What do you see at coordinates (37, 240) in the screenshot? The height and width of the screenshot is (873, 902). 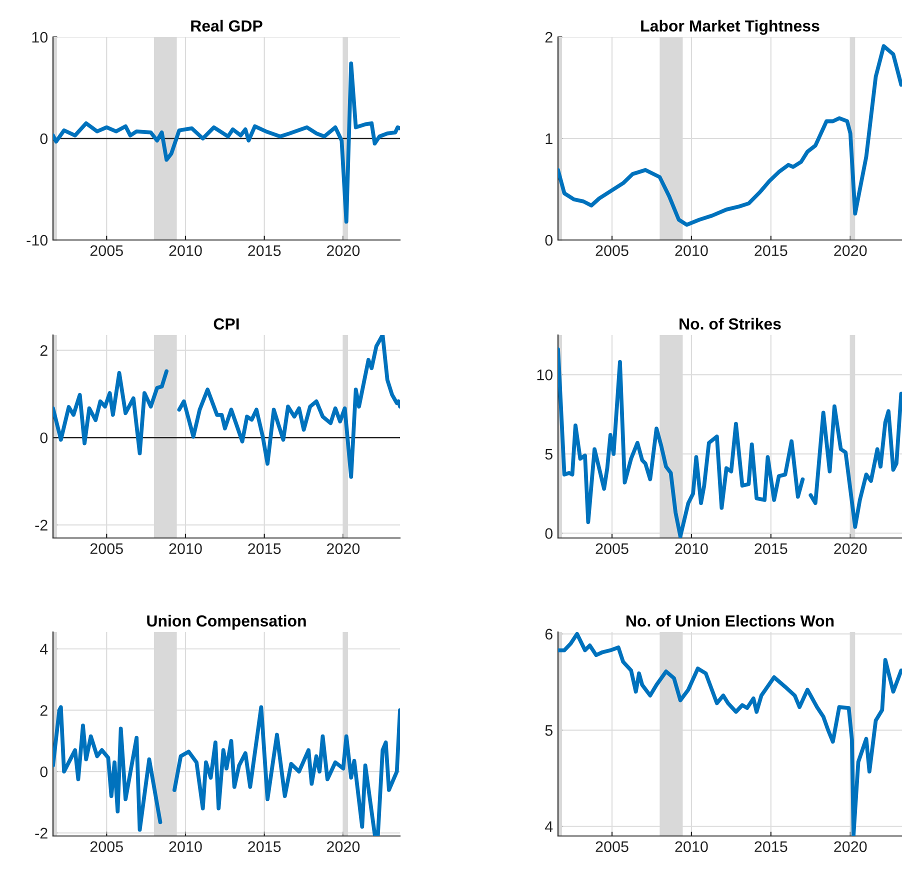 I see `y-tick-label: -10` at bounding box center [37, 240].